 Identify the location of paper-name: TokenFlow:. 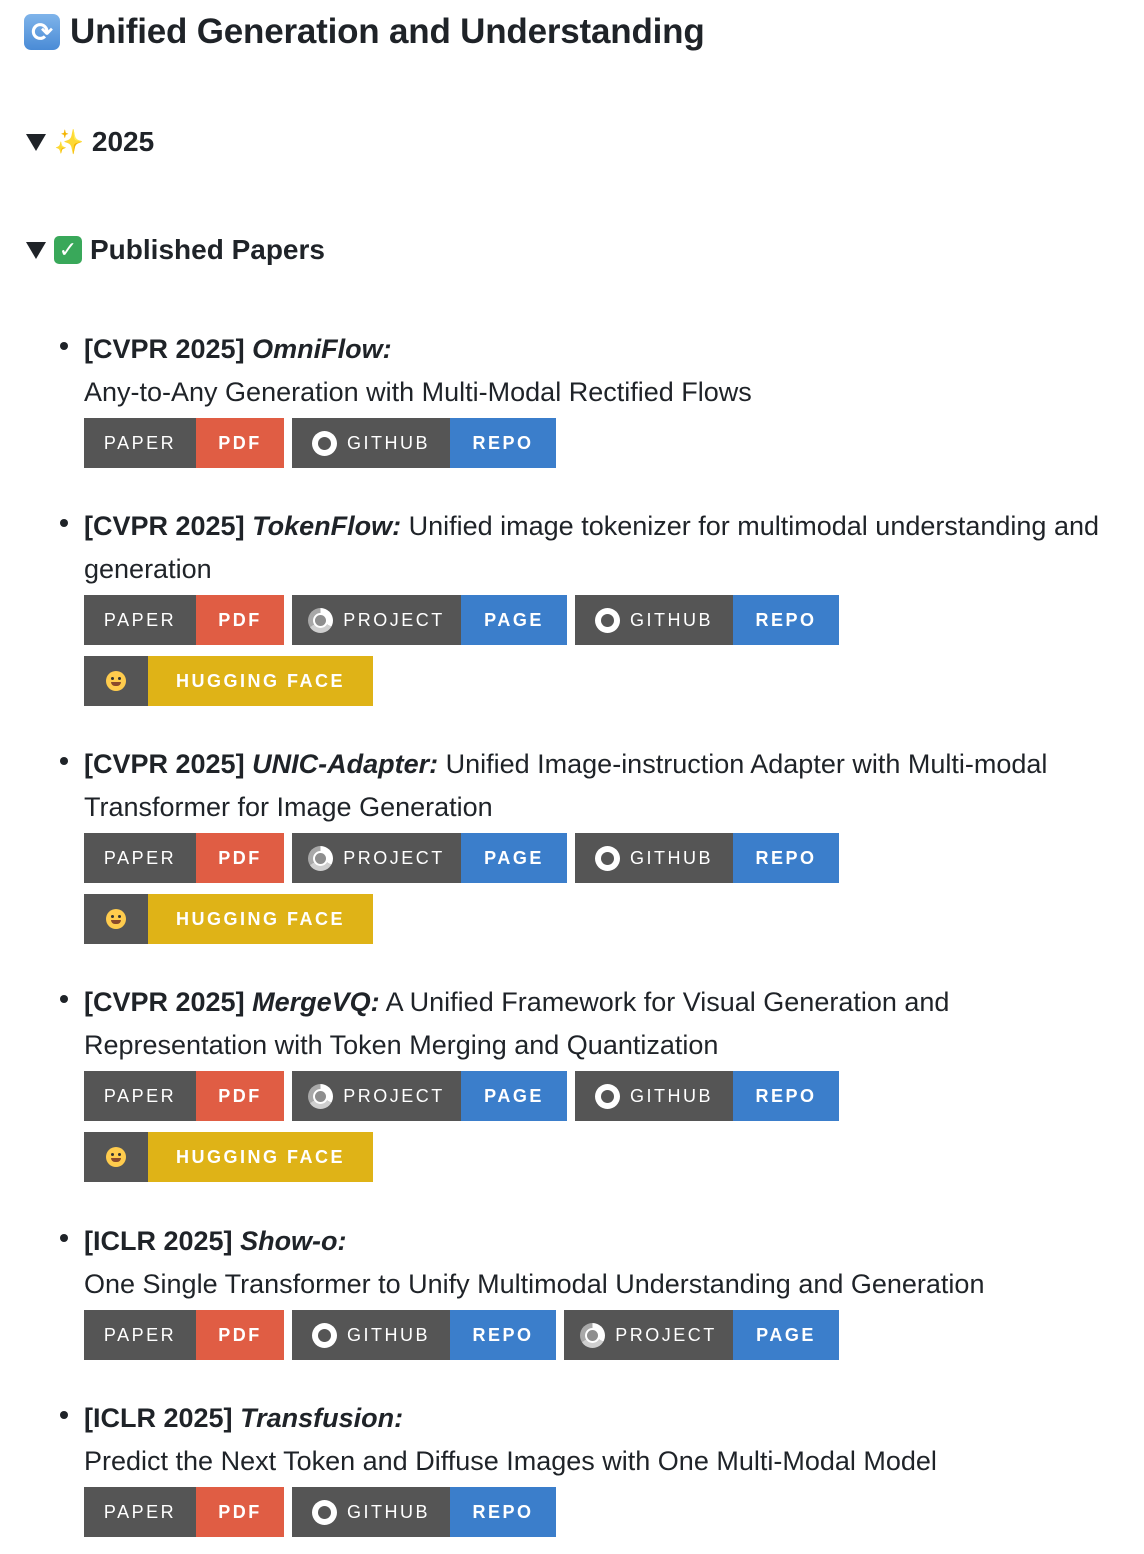
(327, 526).